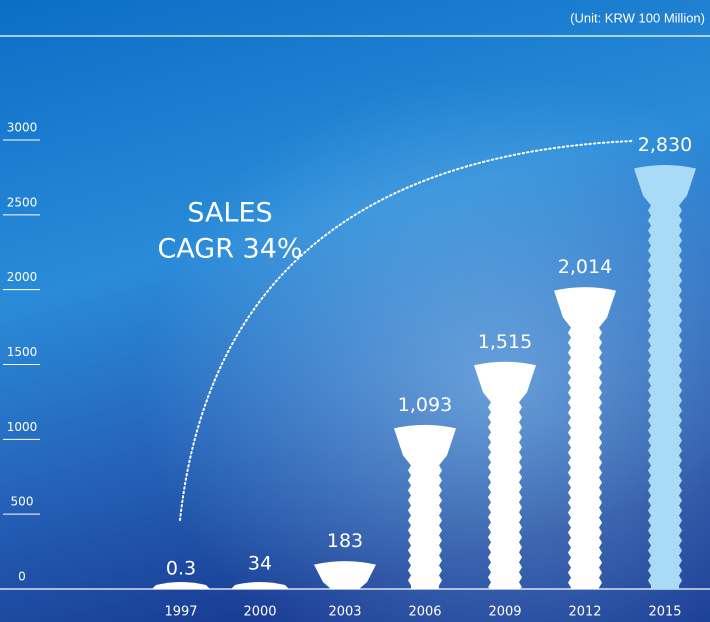 This screenshot has height=622, width=710. What do you see at coordinates (259, 612) in the screenshot?
I see `x-tick-label: 2000` at bounding box center [259, 612].